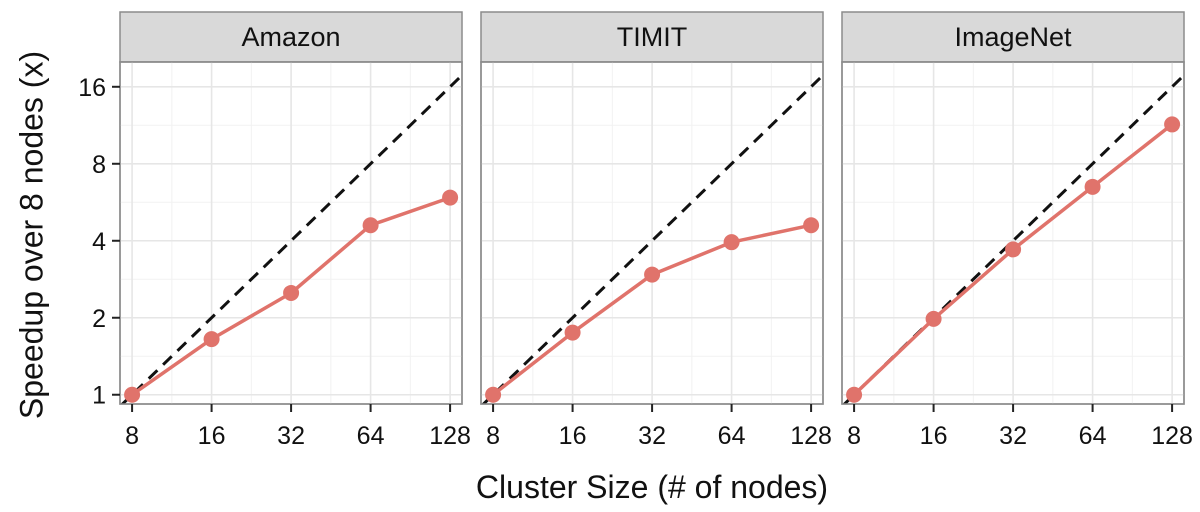 This screenshot has width=1200, height=512. Describe the element at coordinates (99, 319) in the screenshot. I see `y-tick-label: 2` at that location.